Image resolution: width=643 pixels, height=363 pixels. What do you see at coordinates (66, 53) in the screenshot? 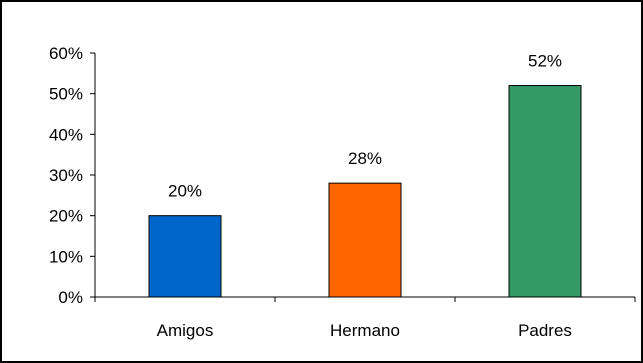
I see `y-tick-label: 60%` at bounding box center [66, 53].